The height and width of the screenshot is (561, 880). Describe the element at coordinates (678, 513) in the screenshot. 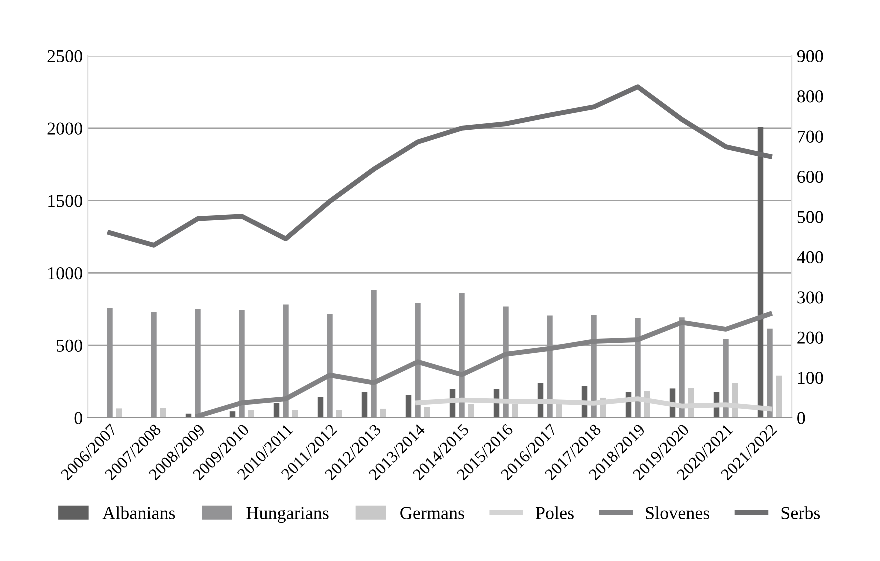

I see `legend-label: Slovenes` at that location.